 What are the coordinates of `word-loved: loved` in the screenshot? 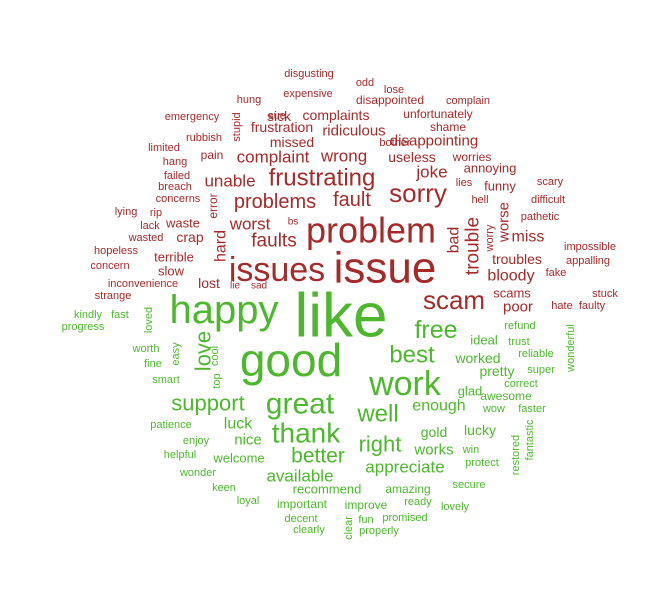 It's located at (149, 320).